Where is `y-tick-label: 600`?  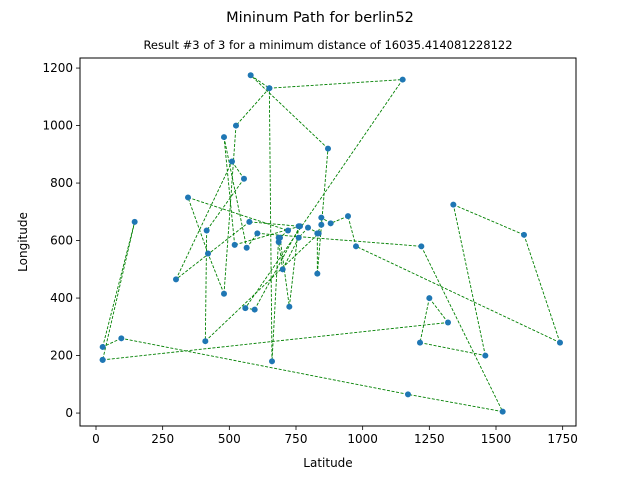
y-tick-label: 600 is located at coordinates (61, 241).